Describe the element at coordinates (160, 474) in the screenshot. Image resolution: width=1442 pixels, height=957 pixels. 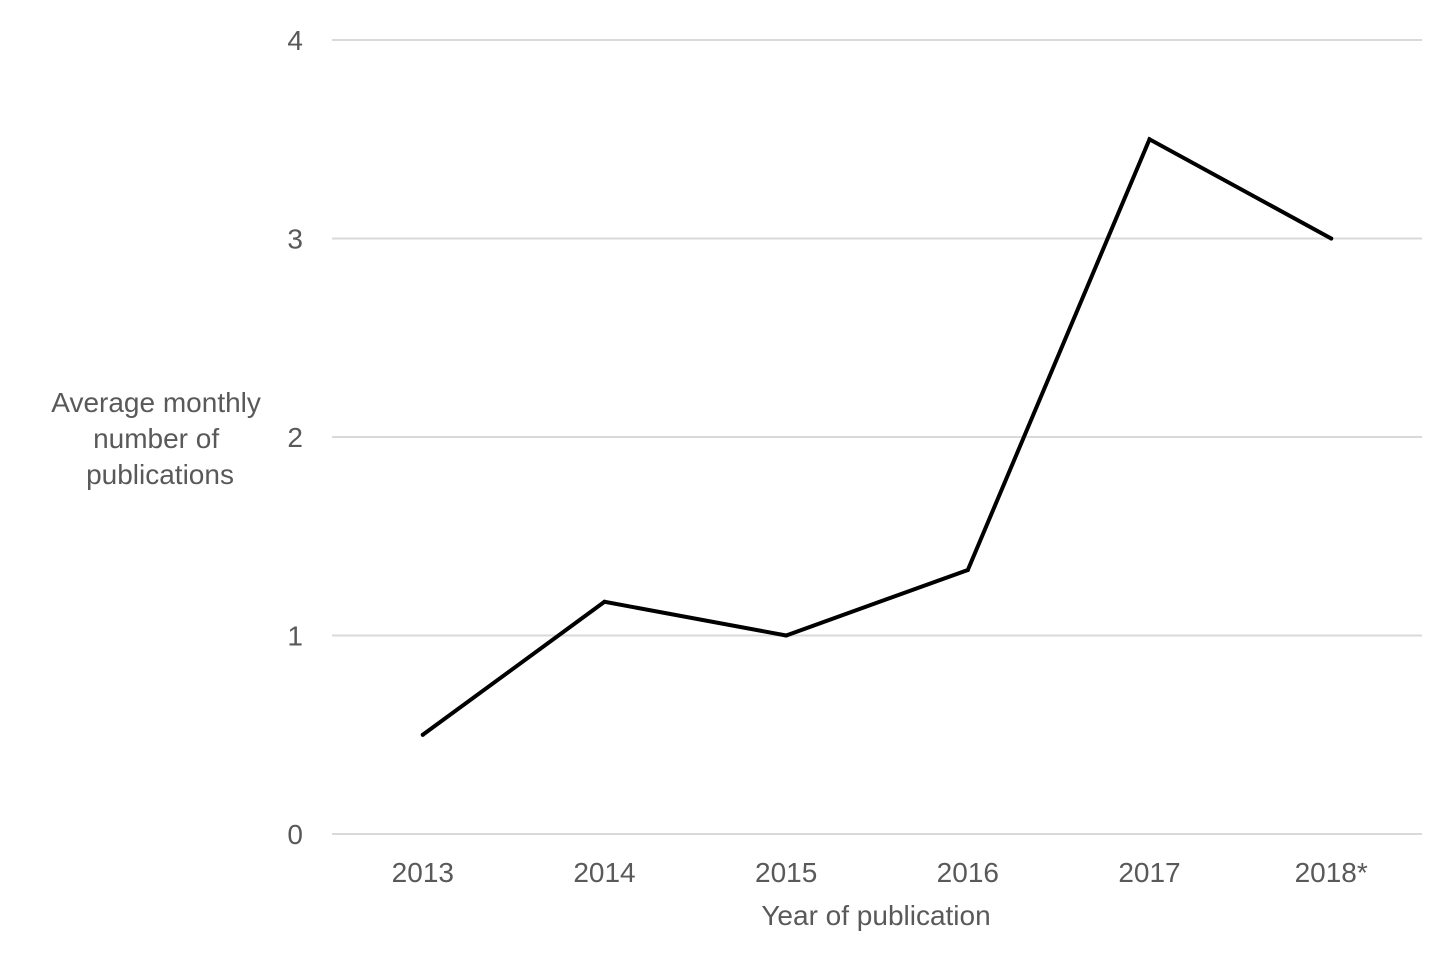
I see `y-axis-title-line-3: publications` at that location.